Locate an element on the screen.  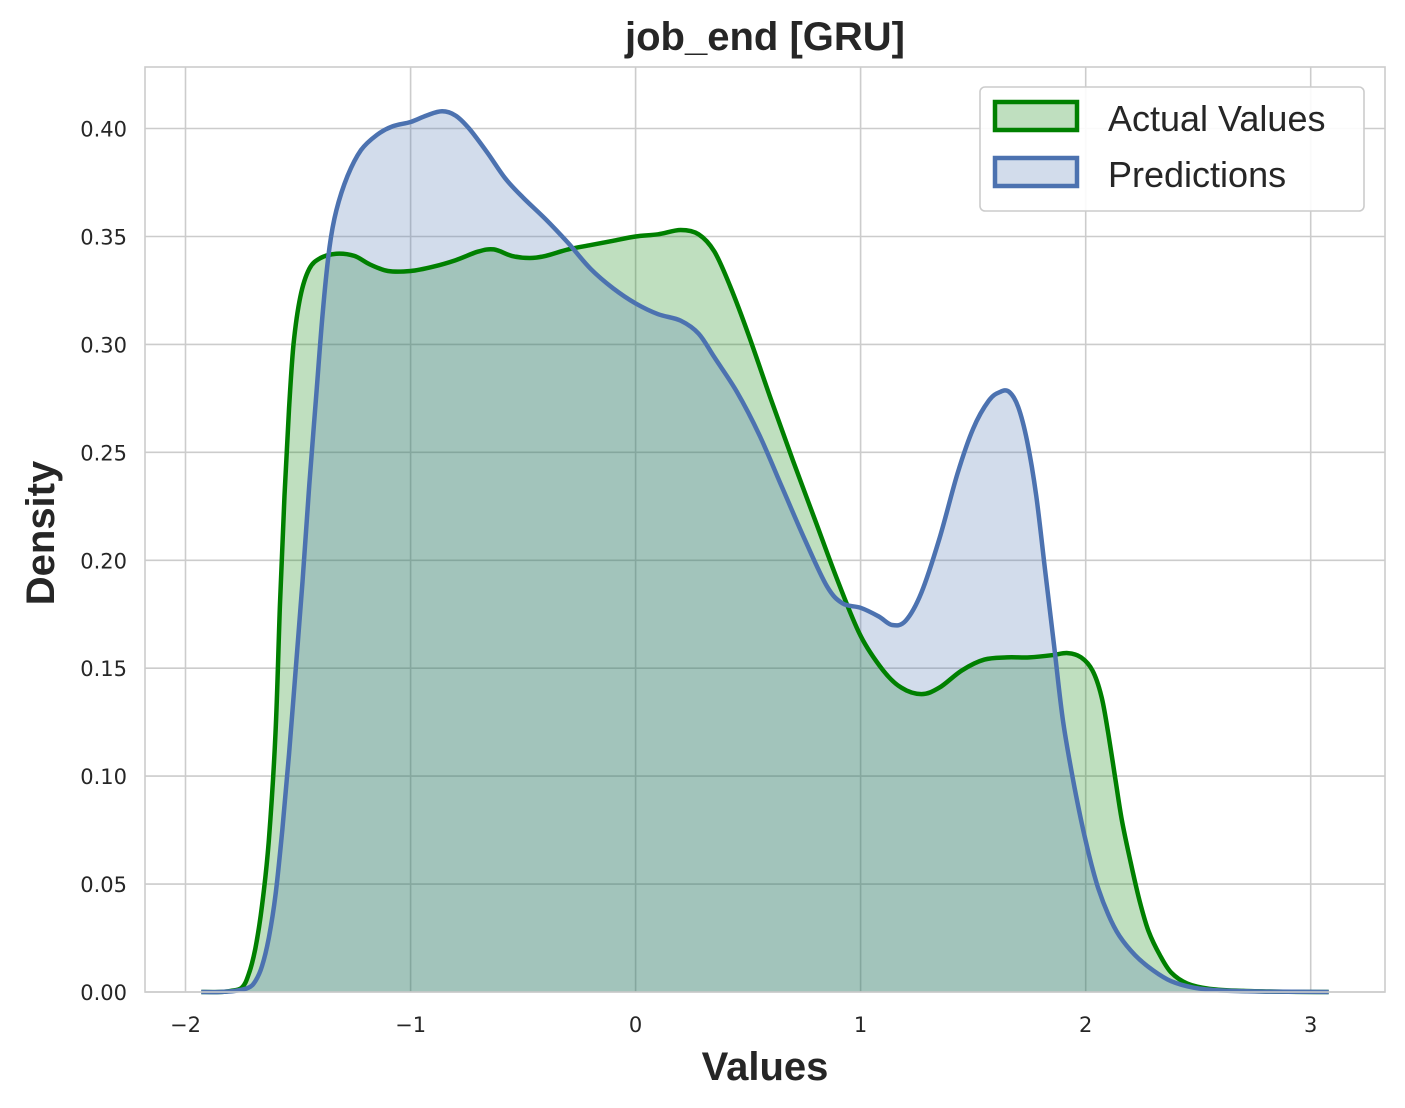
legend: Actual Values Predictions is located at coordinates (1172, 149).